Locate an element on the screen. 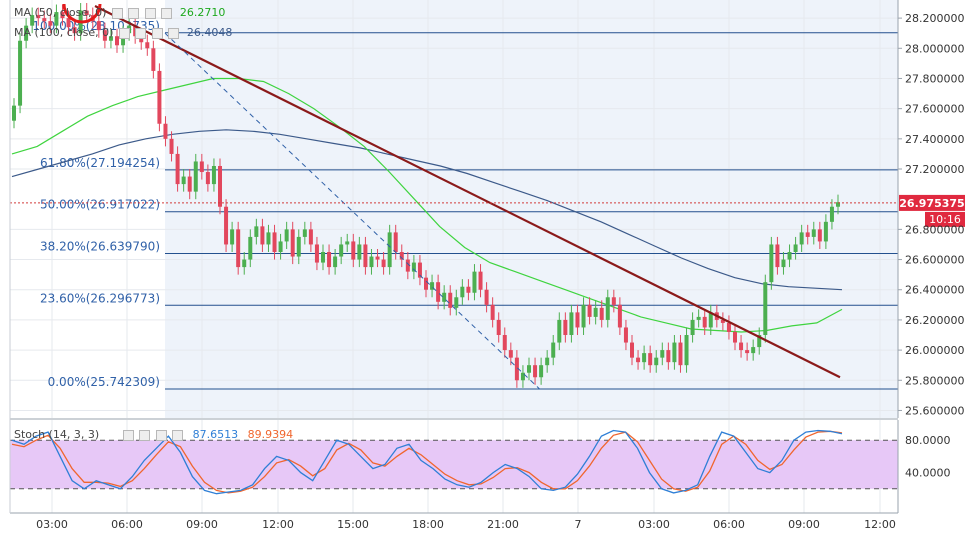 The height and width of the screenshot is (545, 974). stoch-y-tick-label: 80.0000 is located at coordinates (928, 440).